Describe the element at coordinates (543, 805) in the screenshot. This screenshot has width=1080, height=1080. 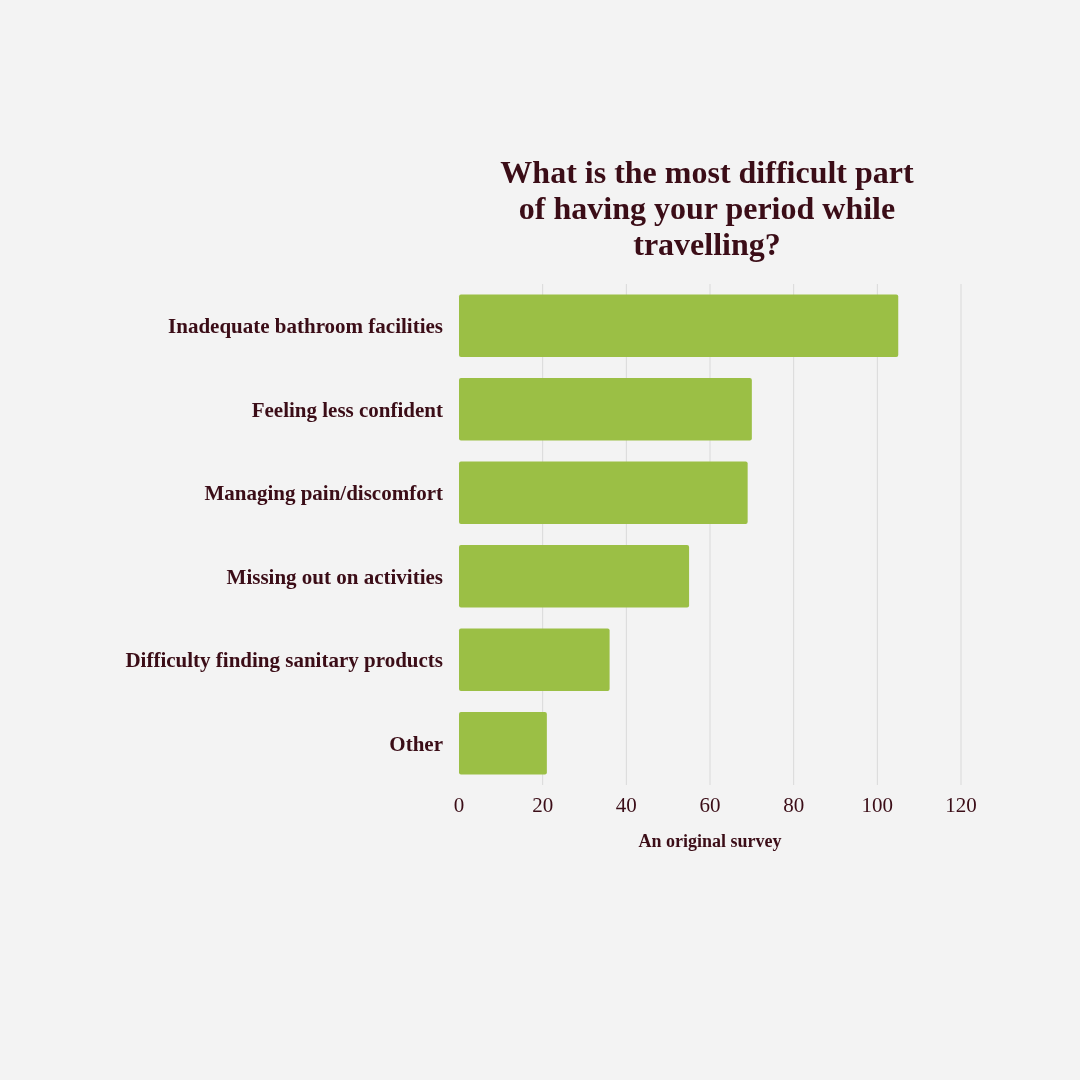
I see `x-tick-label: 20` at that location.